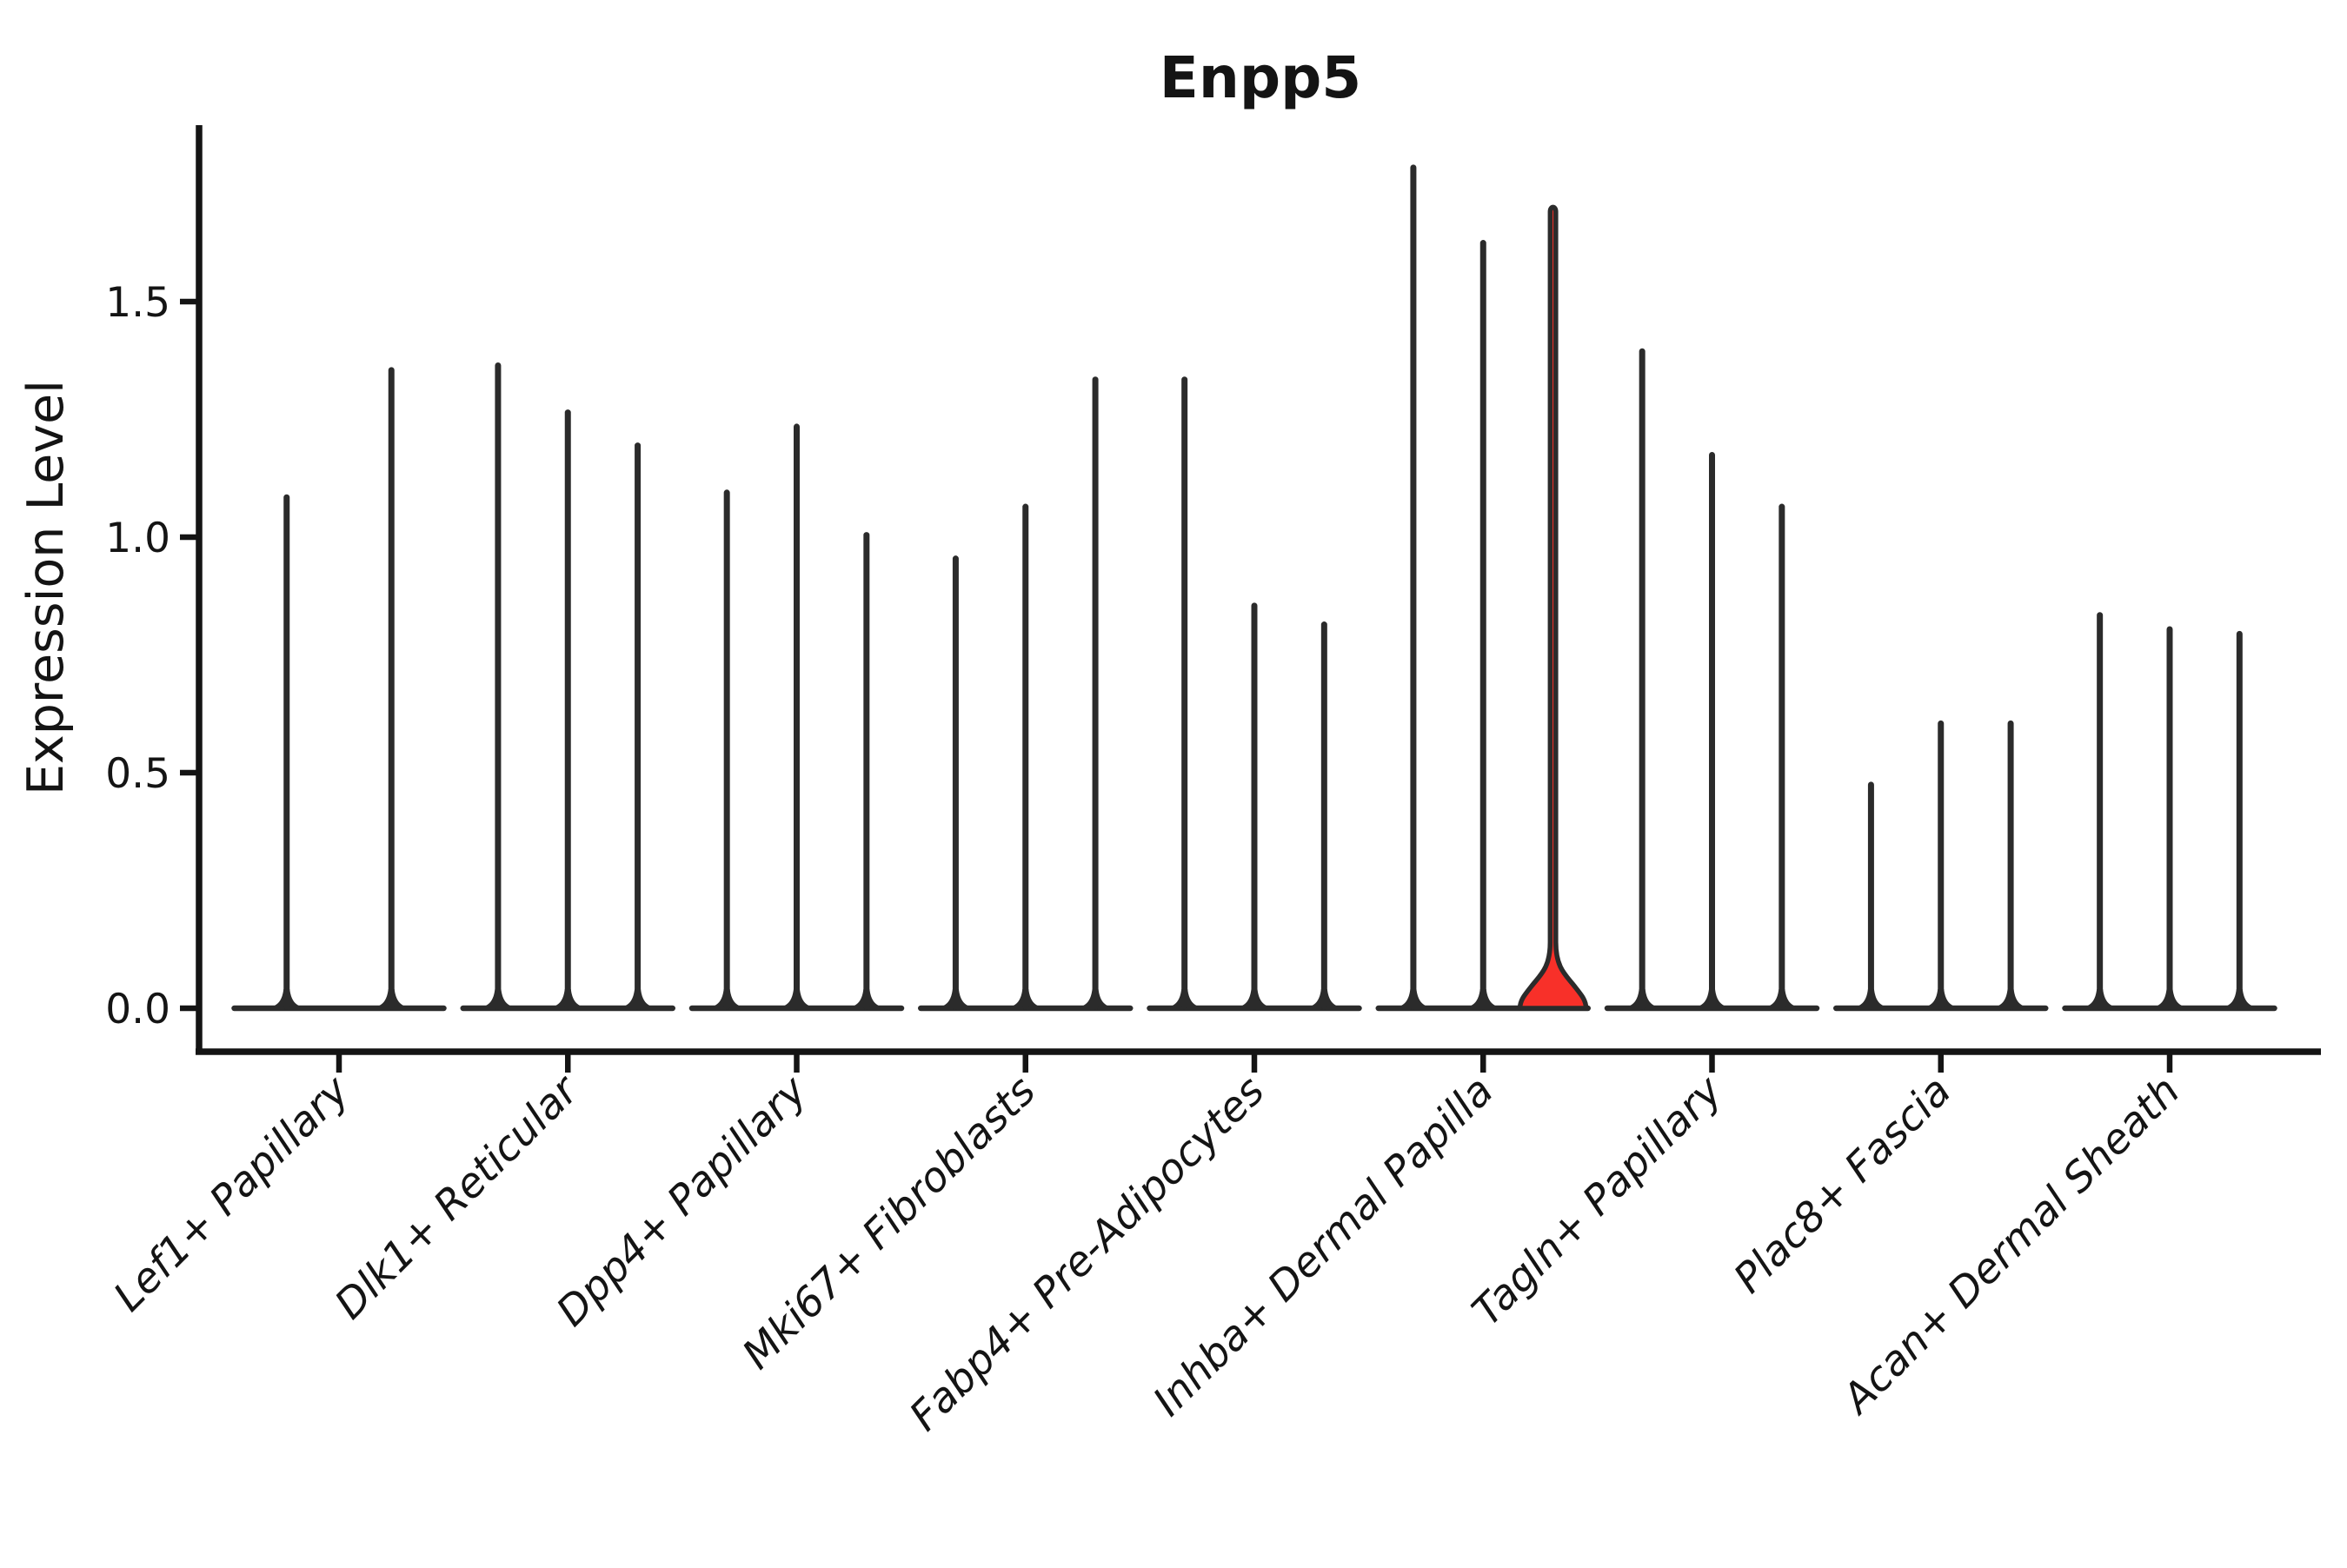 The image size is (2347, 1568). I want to click on plot-title: Enpp5, so click(1260, 77).